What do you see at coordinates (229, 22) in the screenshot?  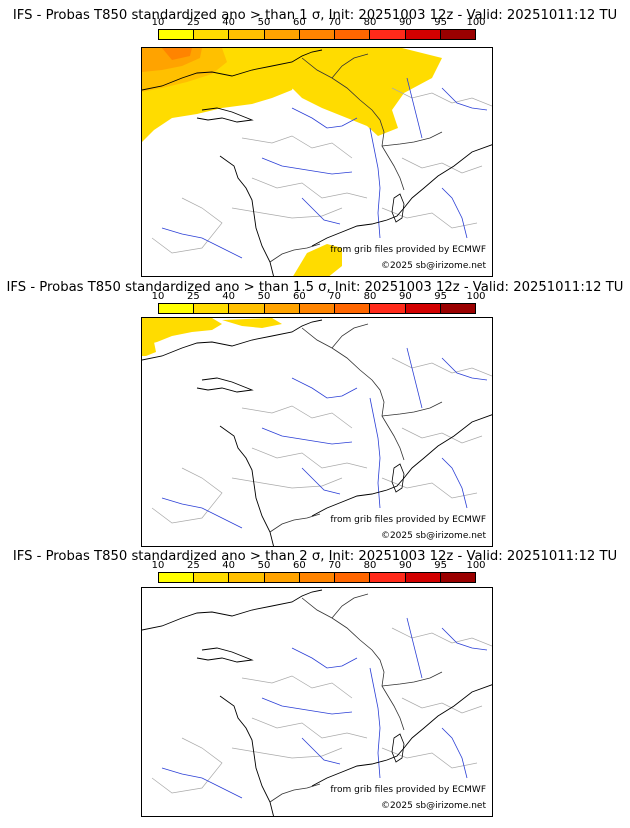 I see `colorbar-tick-label: 40` at bounding box center [229, 22].